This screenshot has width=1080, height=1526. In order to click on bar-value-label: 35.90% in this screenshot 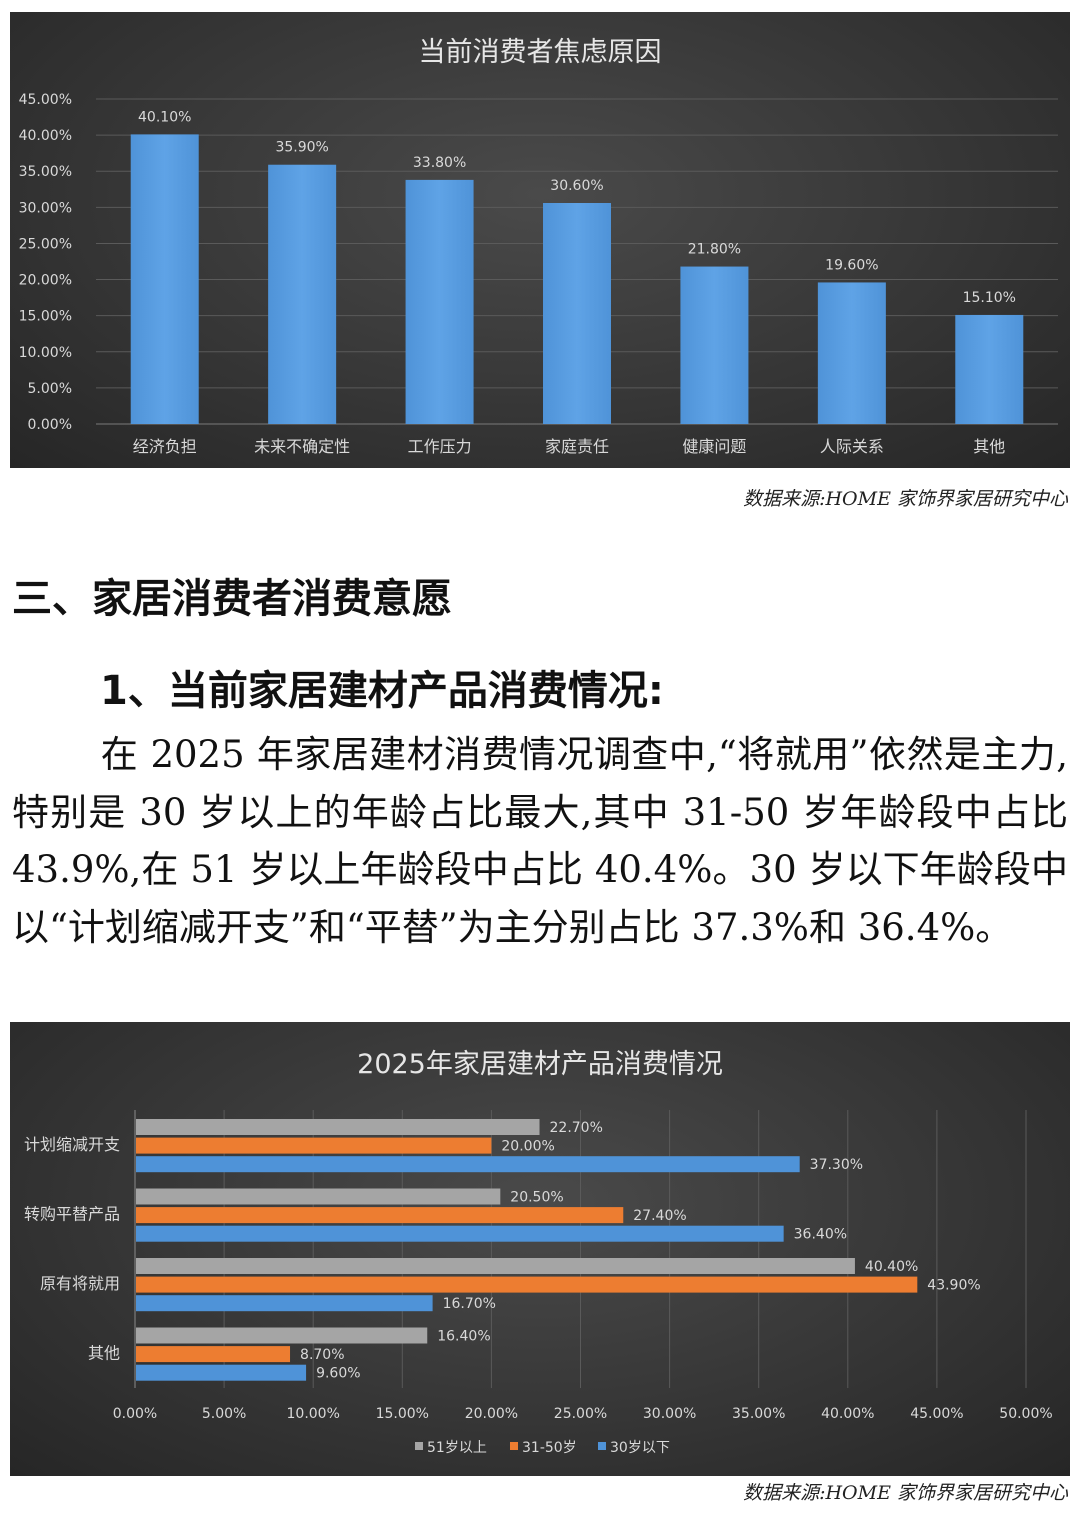, I will do `click(301, 148)`.